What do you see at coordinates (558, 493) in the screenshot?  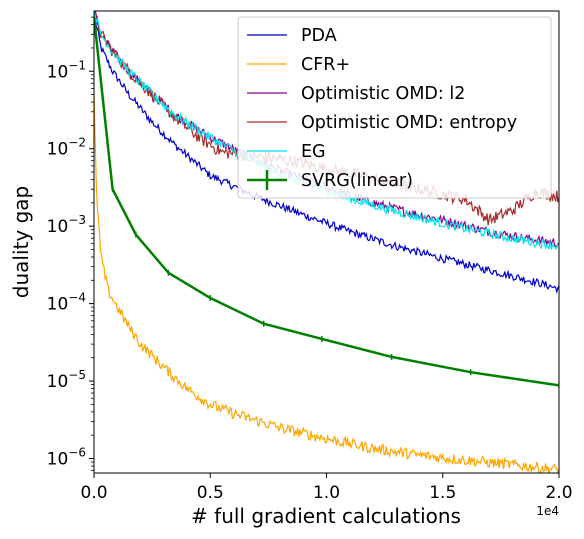 I see `x-tick-label: 2.0` at bounding box center [558, 493].